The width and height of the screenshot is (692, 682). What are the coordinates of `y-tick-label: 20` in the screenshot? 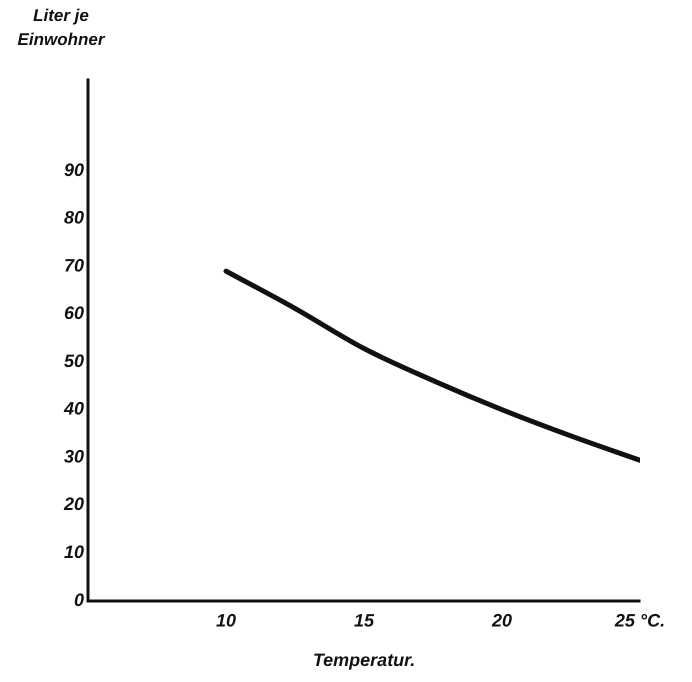 It's located at (73, 504).